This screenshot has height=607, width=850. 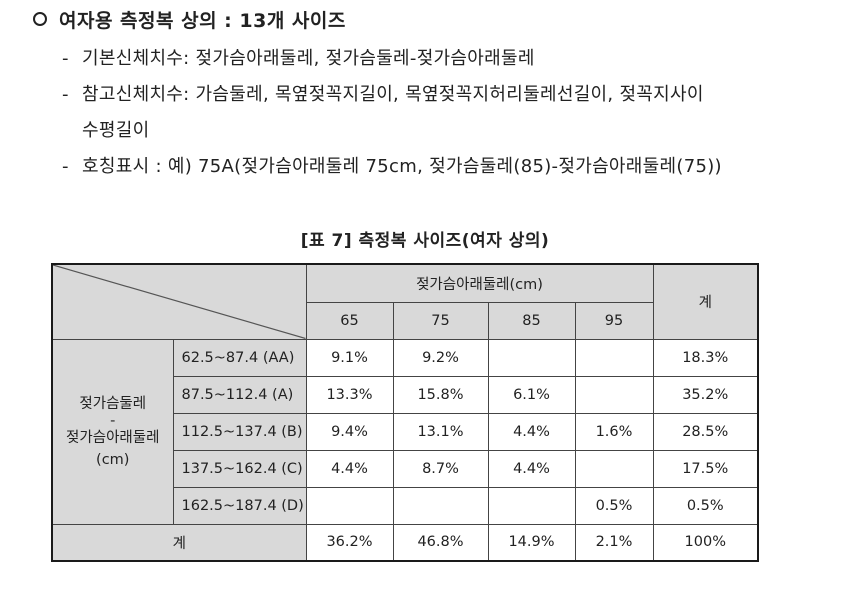 I want to click on diagonal-line-icon, so click(x=179, y=302).